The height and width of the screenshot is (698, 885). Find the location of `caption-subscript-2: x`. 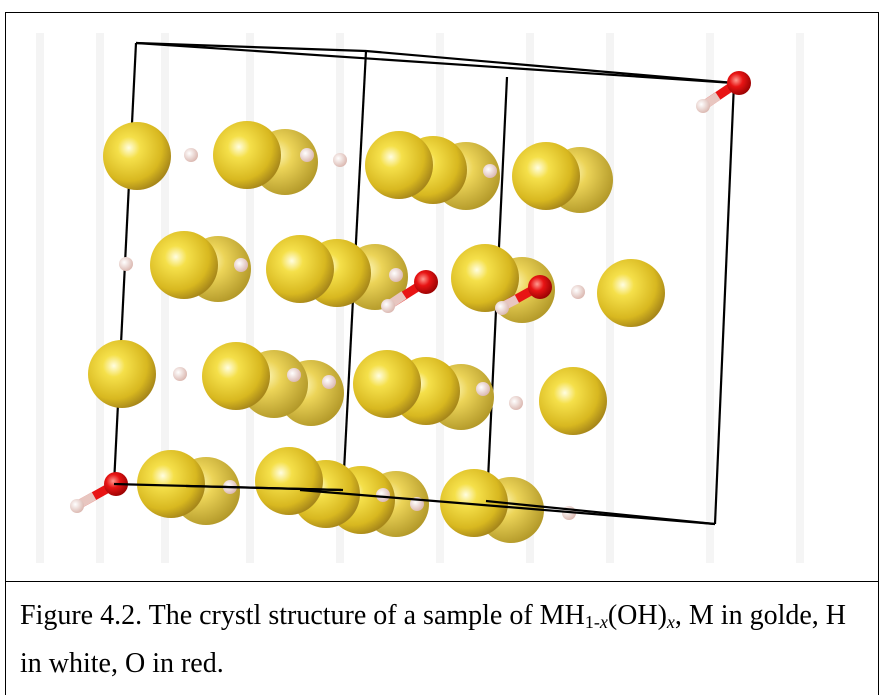

caption-subscript-2: x is located at coordinates (671, 622).